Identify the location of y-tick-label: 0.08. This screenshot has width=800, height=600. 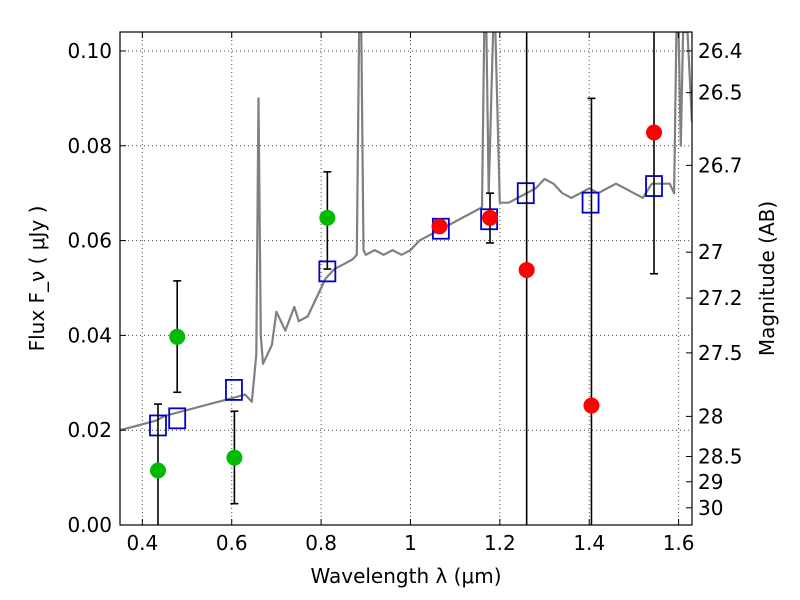
(89, 146).